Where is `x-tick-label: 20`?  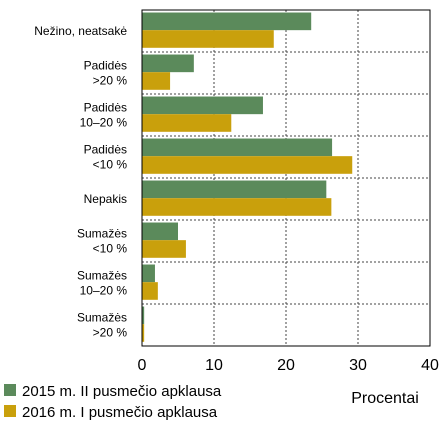 x-tick-label: 20 is located at coordinates (286, 365).